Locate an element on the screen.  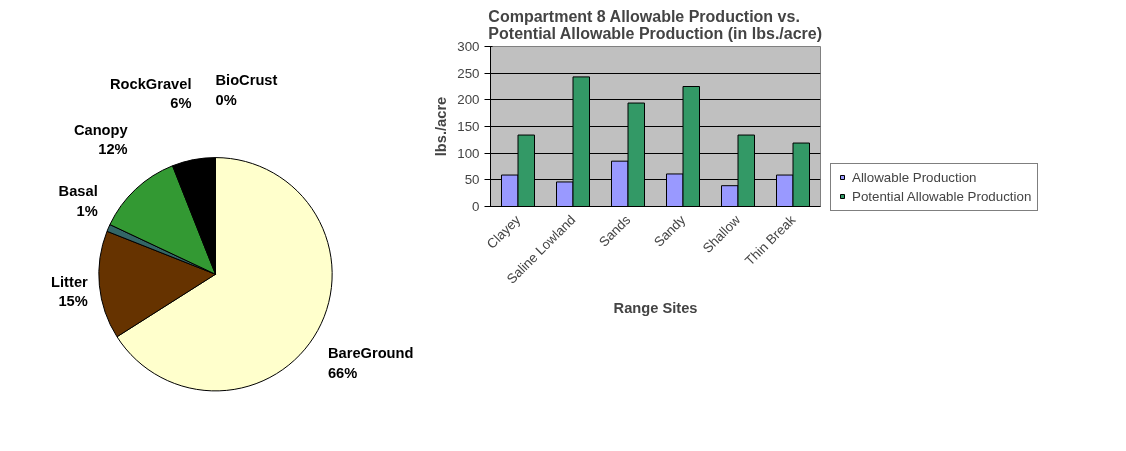
data-label: 1% is located at coordinates (87, 210).